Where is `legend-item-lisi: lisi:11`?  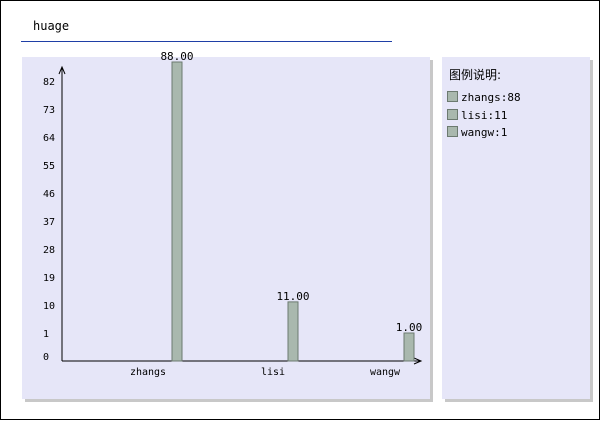
legend-item-lisi: lisi:11 is located at coordinates (477, 116).